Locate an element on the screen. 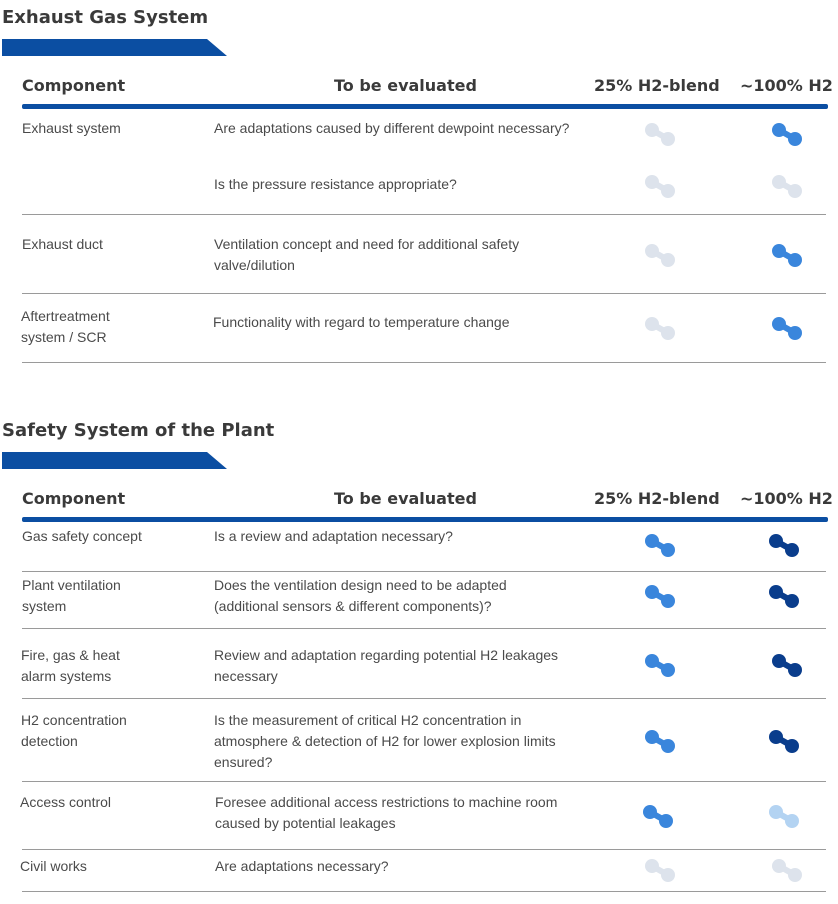 The image size is (838, 904). table-row: Civil works Are adaptations necessary? is located at coordinates (423, 871).